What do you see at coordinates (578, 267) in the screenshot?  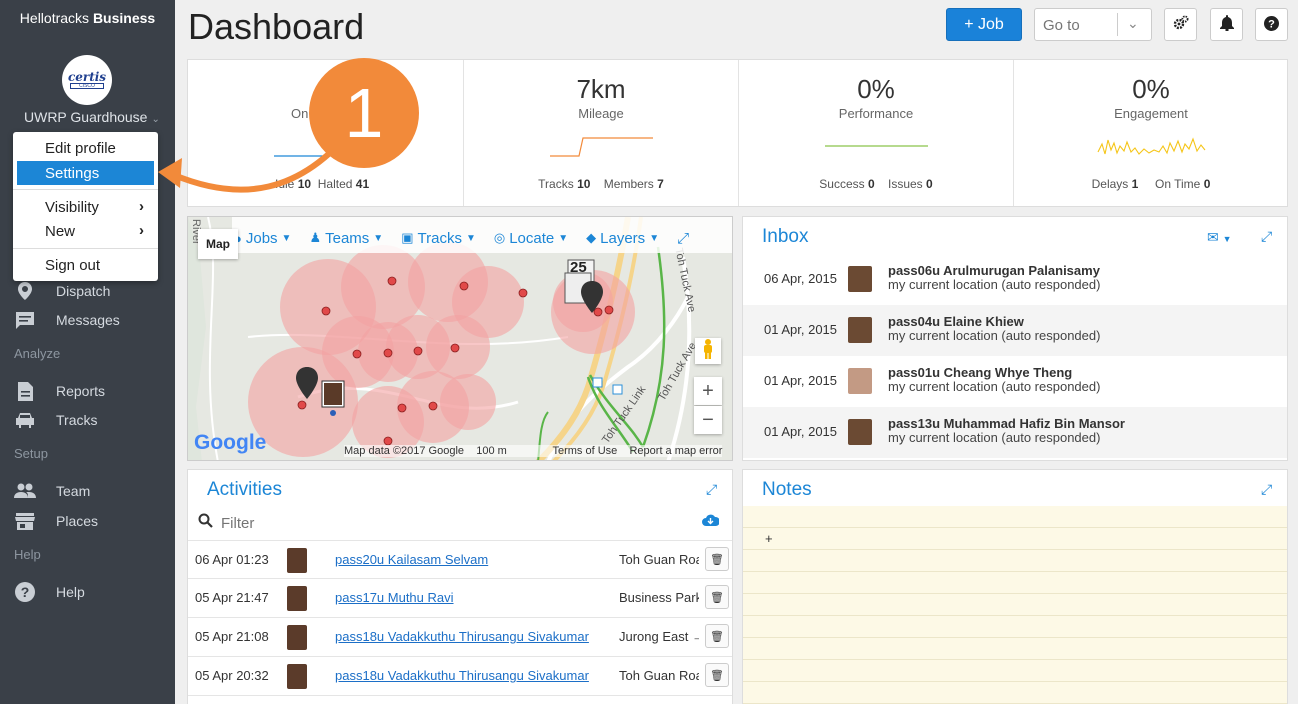 I see `cluster-count: 25` at bounding box center [578, 267].